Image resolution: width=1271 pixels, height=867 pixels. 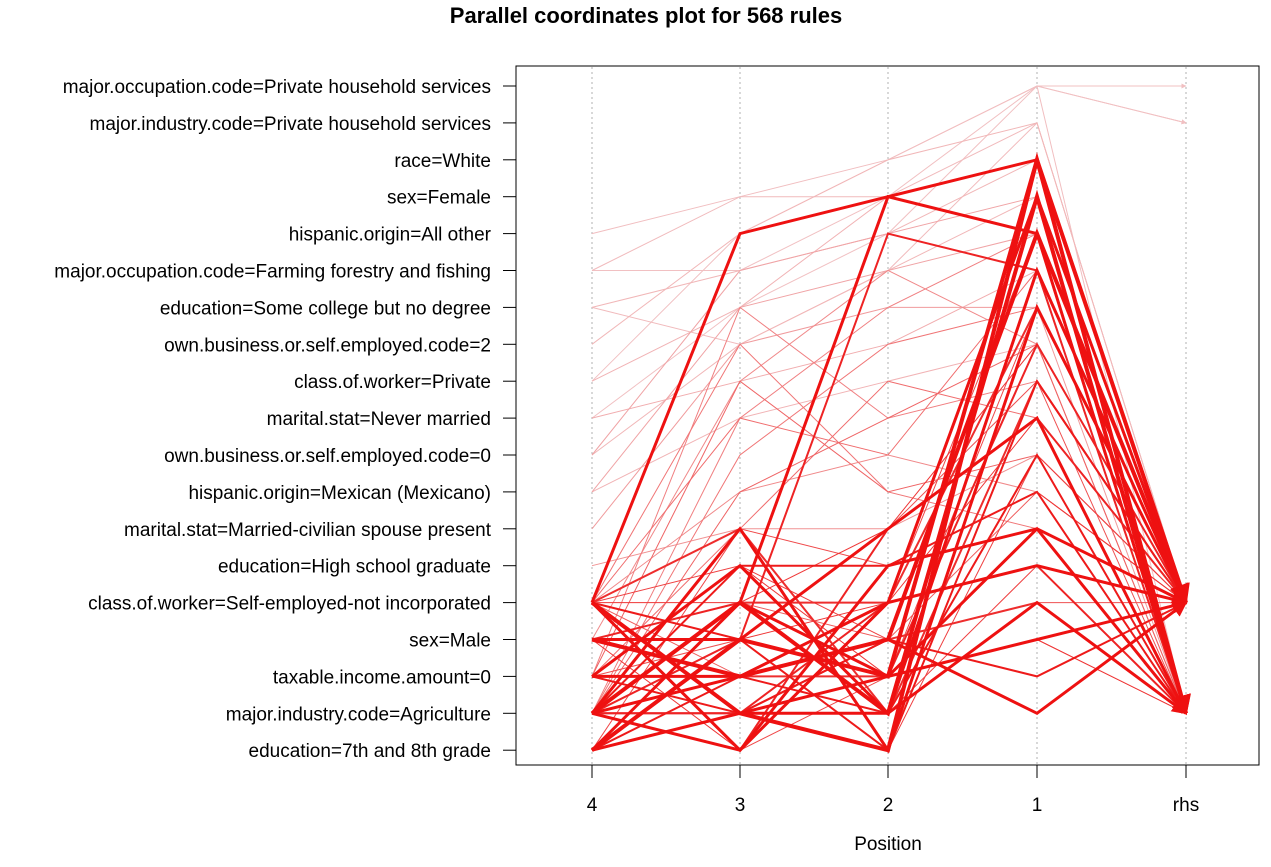 What do you see at coordinates (358, 714) in the screenshot?
I see `y-tick-label: major.industry.code=Agriculture` at bounding box center [358, 714].